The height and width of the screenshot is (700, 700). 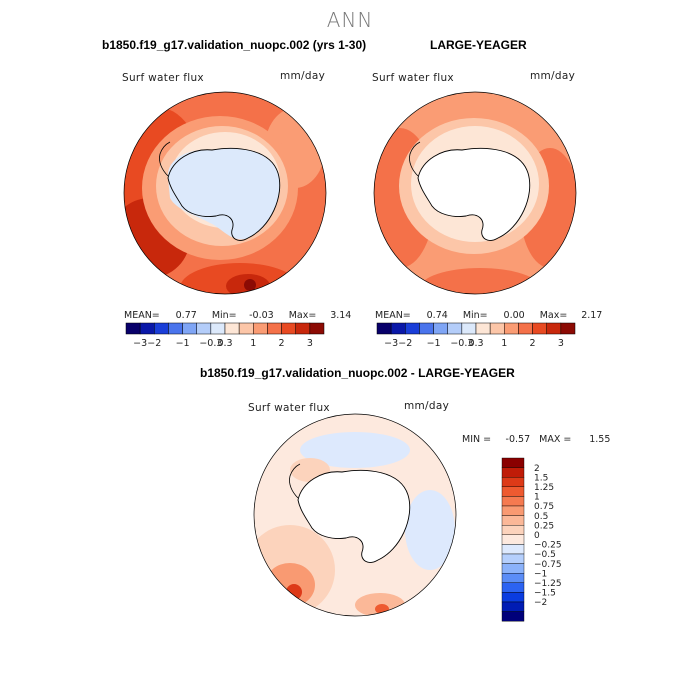 I want to click on map3-peninsula-coastline, so click(x=295, y=481).